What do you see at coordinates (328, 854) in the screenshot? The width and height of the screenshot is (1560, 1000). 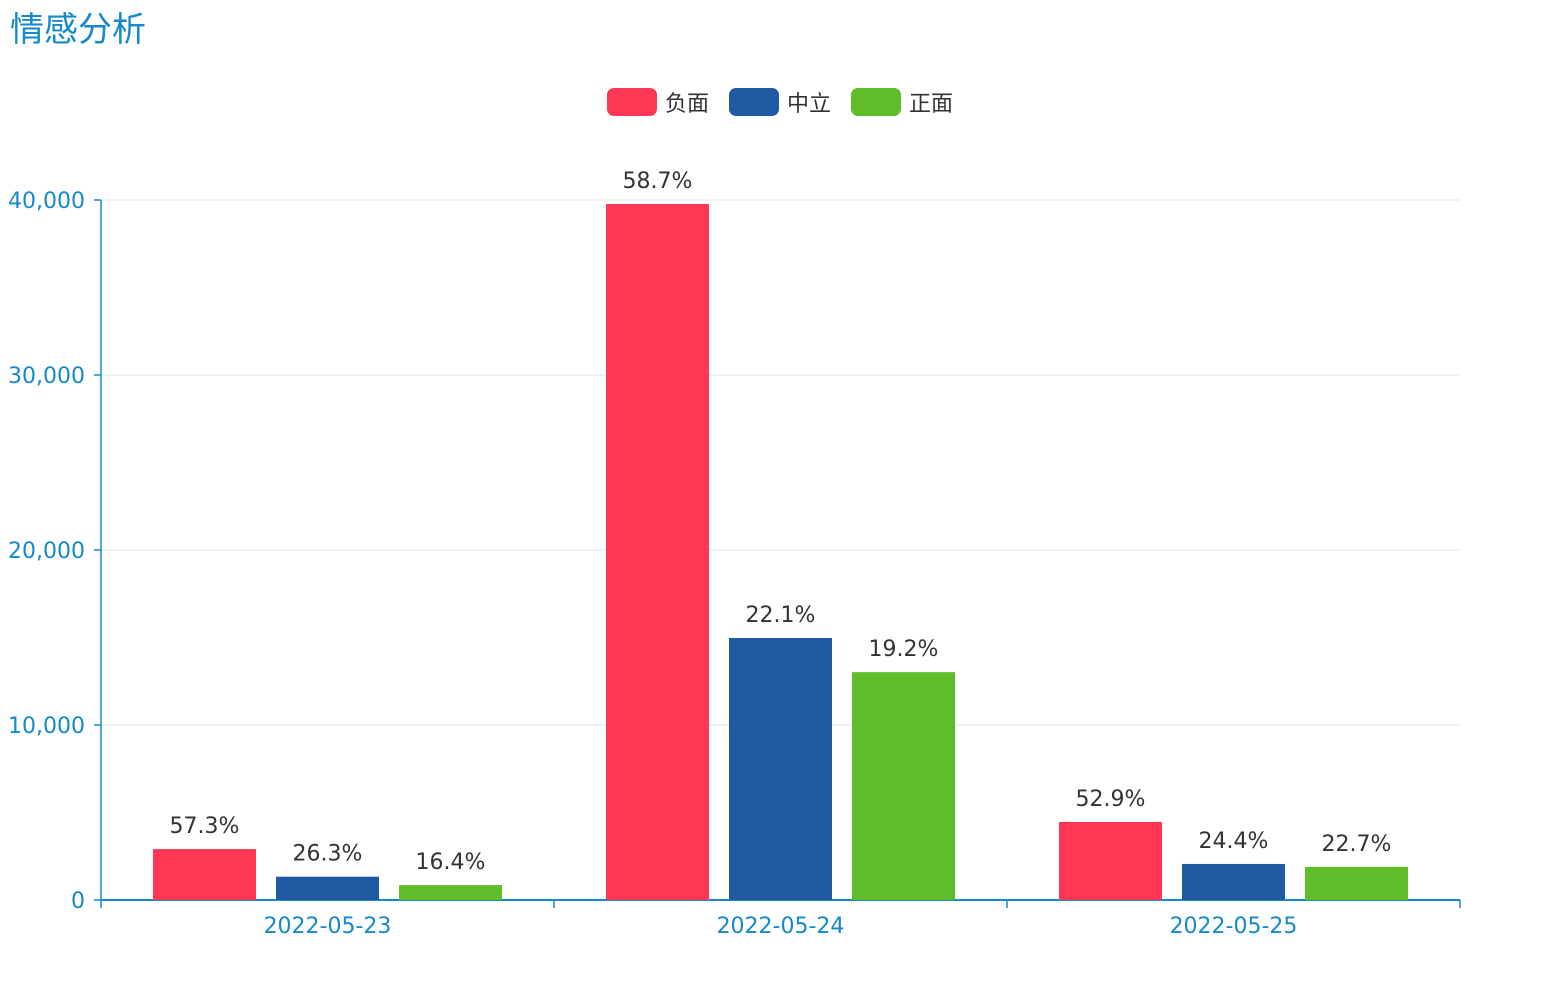 I see `data-label: 26.3%` at bounding box center [328, 854].